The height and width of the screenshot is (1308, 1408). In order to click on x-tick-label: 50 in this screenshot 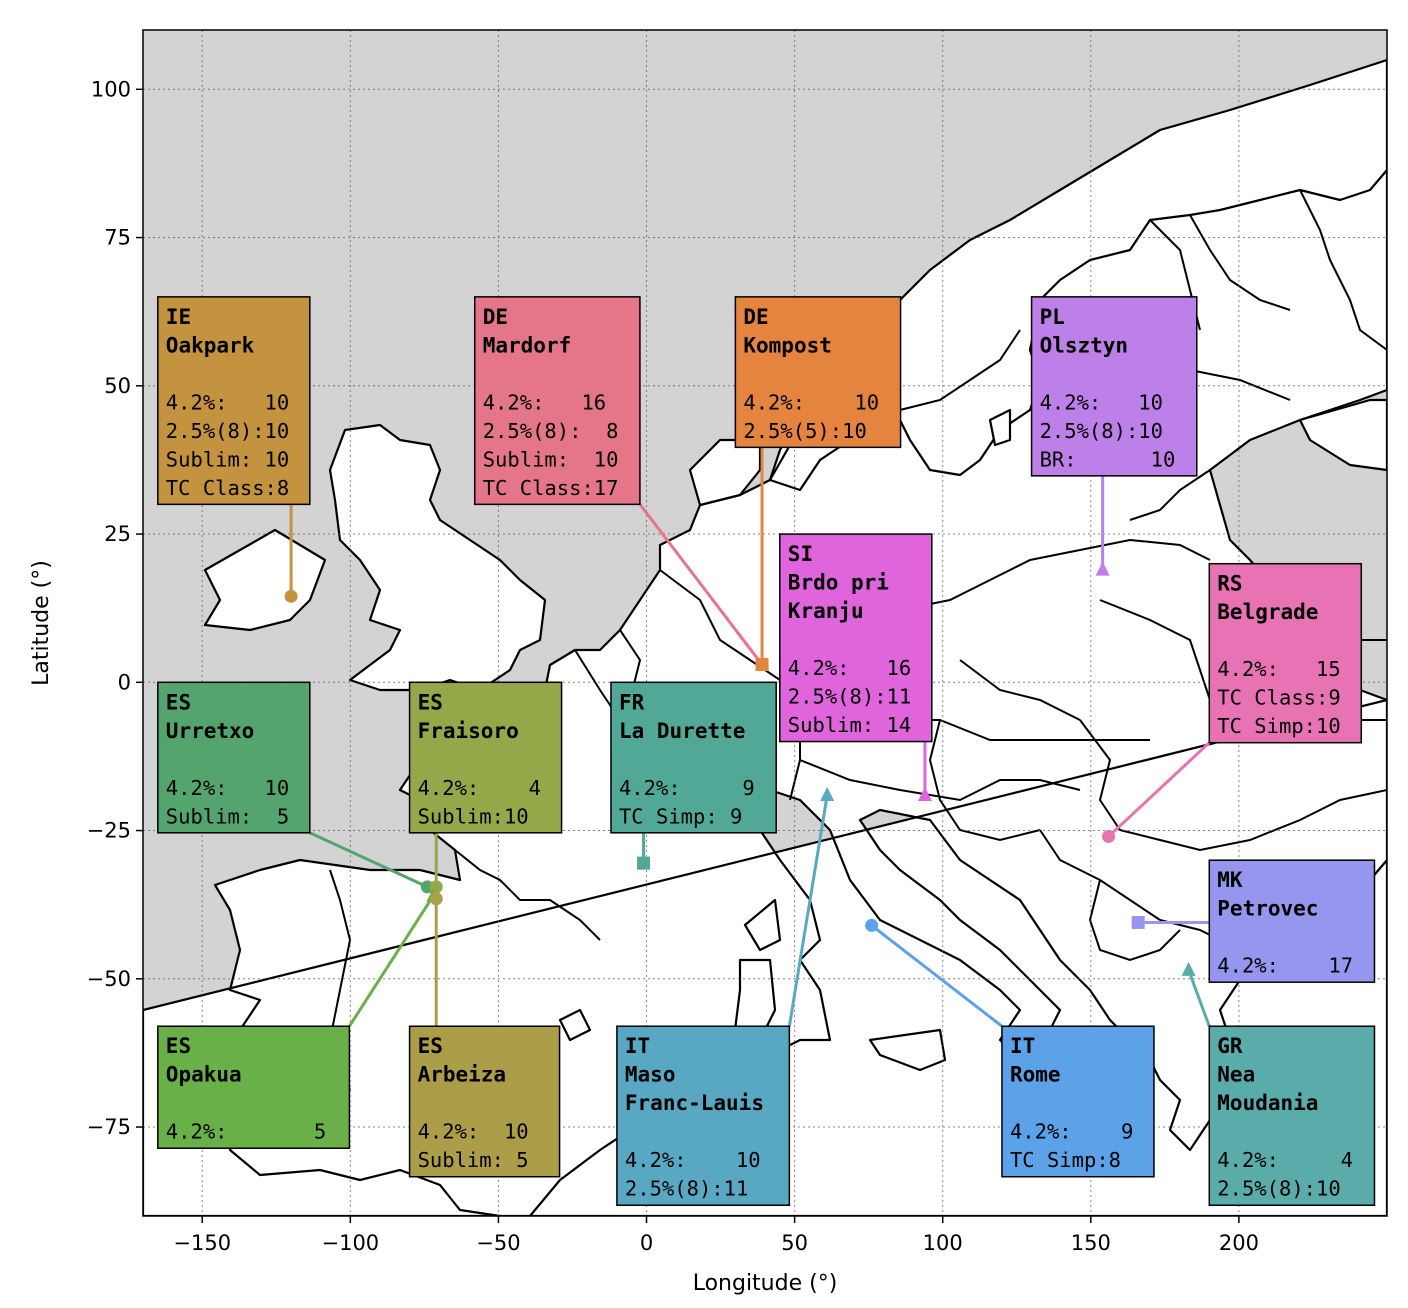, I will do `click(794, 1243)`.